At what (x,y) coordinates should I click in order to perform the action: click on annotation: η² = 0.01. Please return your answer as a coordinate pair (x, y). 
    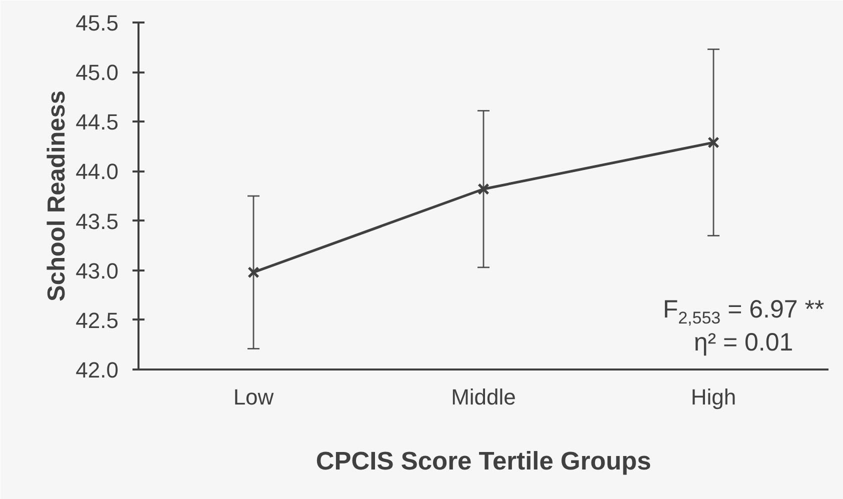
    Looking at the image, I should click on (744, 342).